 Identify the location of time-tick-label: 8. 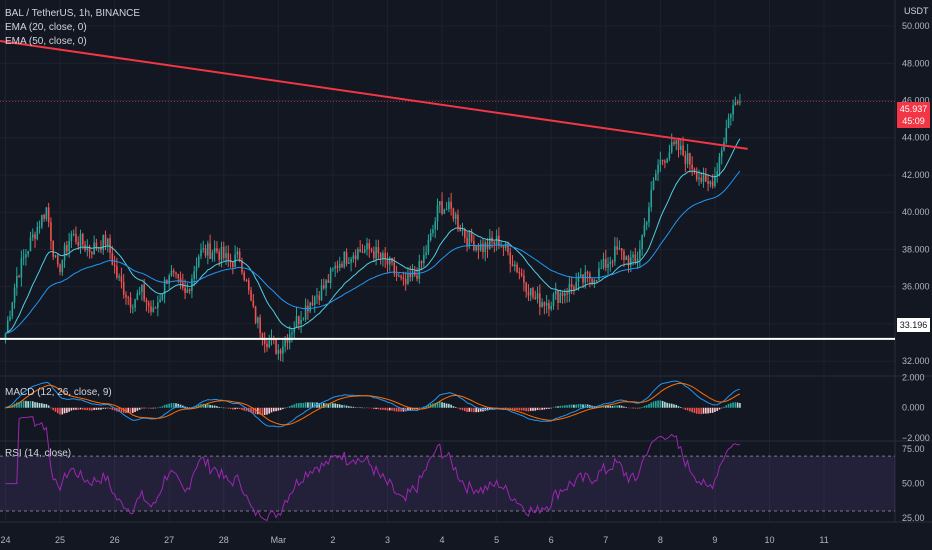
(660, 540).